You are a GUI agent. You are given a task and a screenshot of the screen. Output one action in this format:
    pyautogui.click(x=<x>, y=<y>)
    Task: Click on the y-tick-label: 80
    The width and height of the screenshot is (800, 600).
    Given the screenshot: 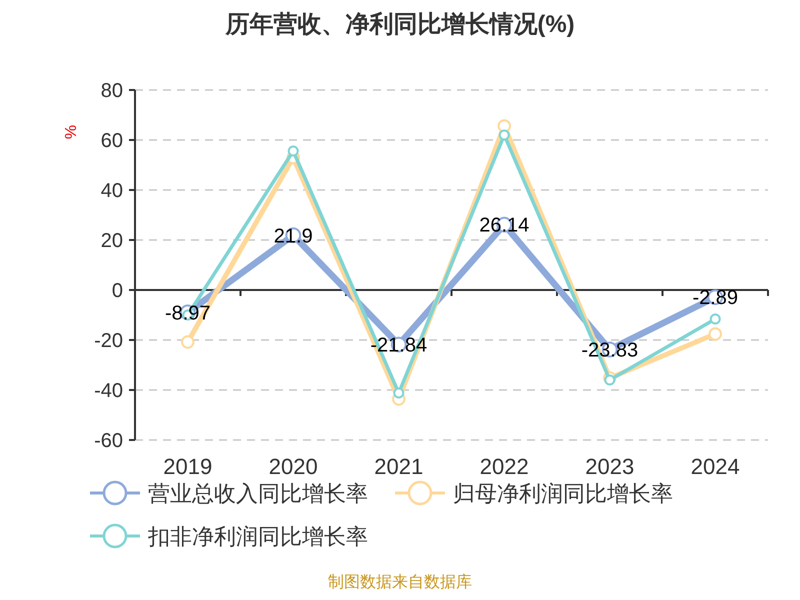 What is the action you would take?
    pyautogui.click(x=111, y=91)
    